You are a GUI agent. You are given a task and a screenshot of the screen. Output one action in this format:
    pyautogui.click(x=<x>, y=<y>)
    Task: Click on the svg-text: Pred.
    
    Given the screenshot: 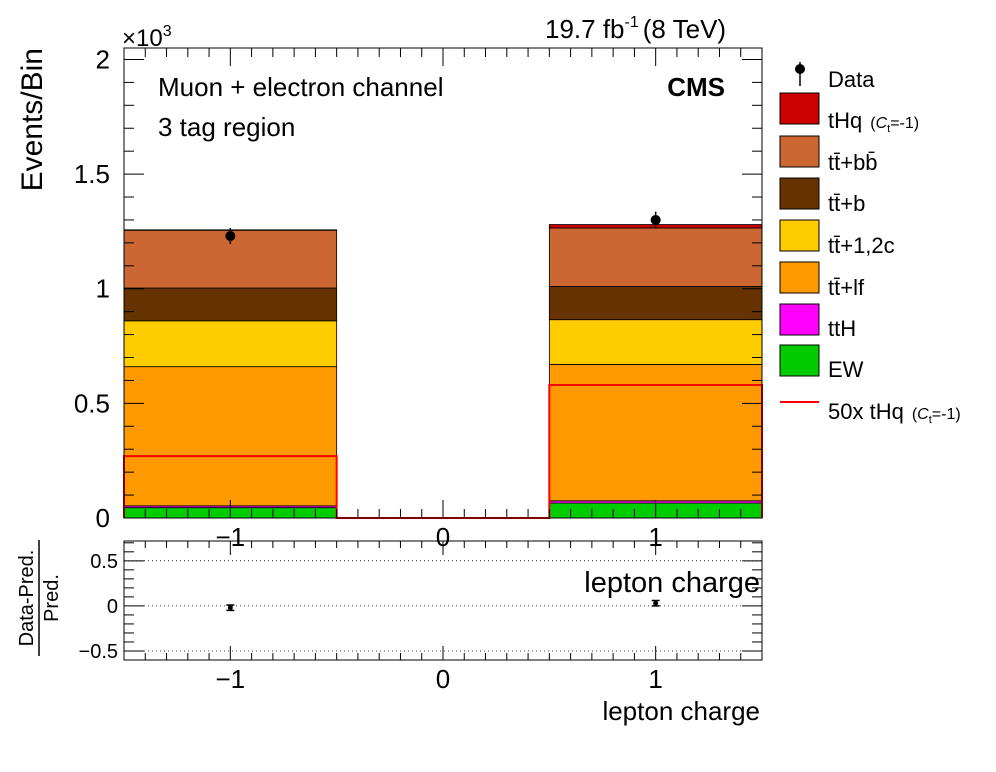 What is the action you would take?
    pyautogui.click(x=52, y=598)
    